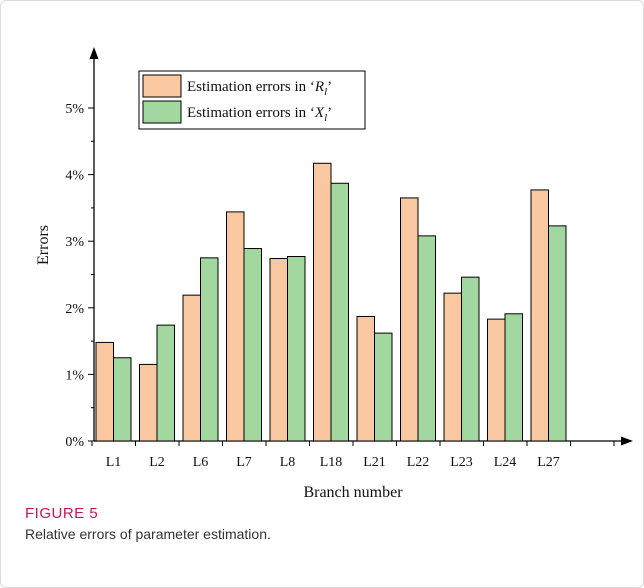 Image resolution: width=644 pixels, height=588 pixels. I want to click on bar-r-l2, so click(148, 402).